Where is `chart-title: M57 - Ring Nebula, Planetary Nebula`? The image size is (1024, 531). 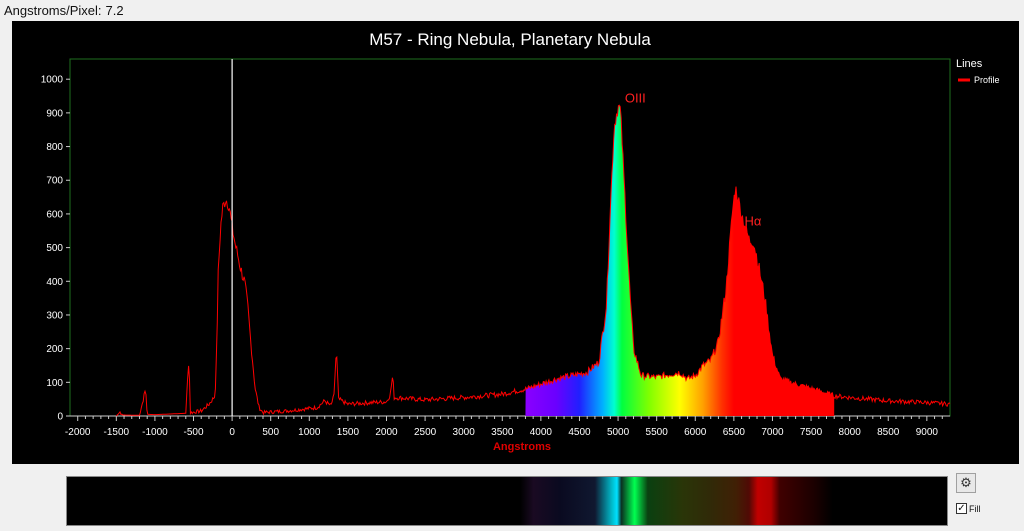
chart-title: M57 - Ring Nebula, Planetary Nebula is located at coordinates (510, 39).